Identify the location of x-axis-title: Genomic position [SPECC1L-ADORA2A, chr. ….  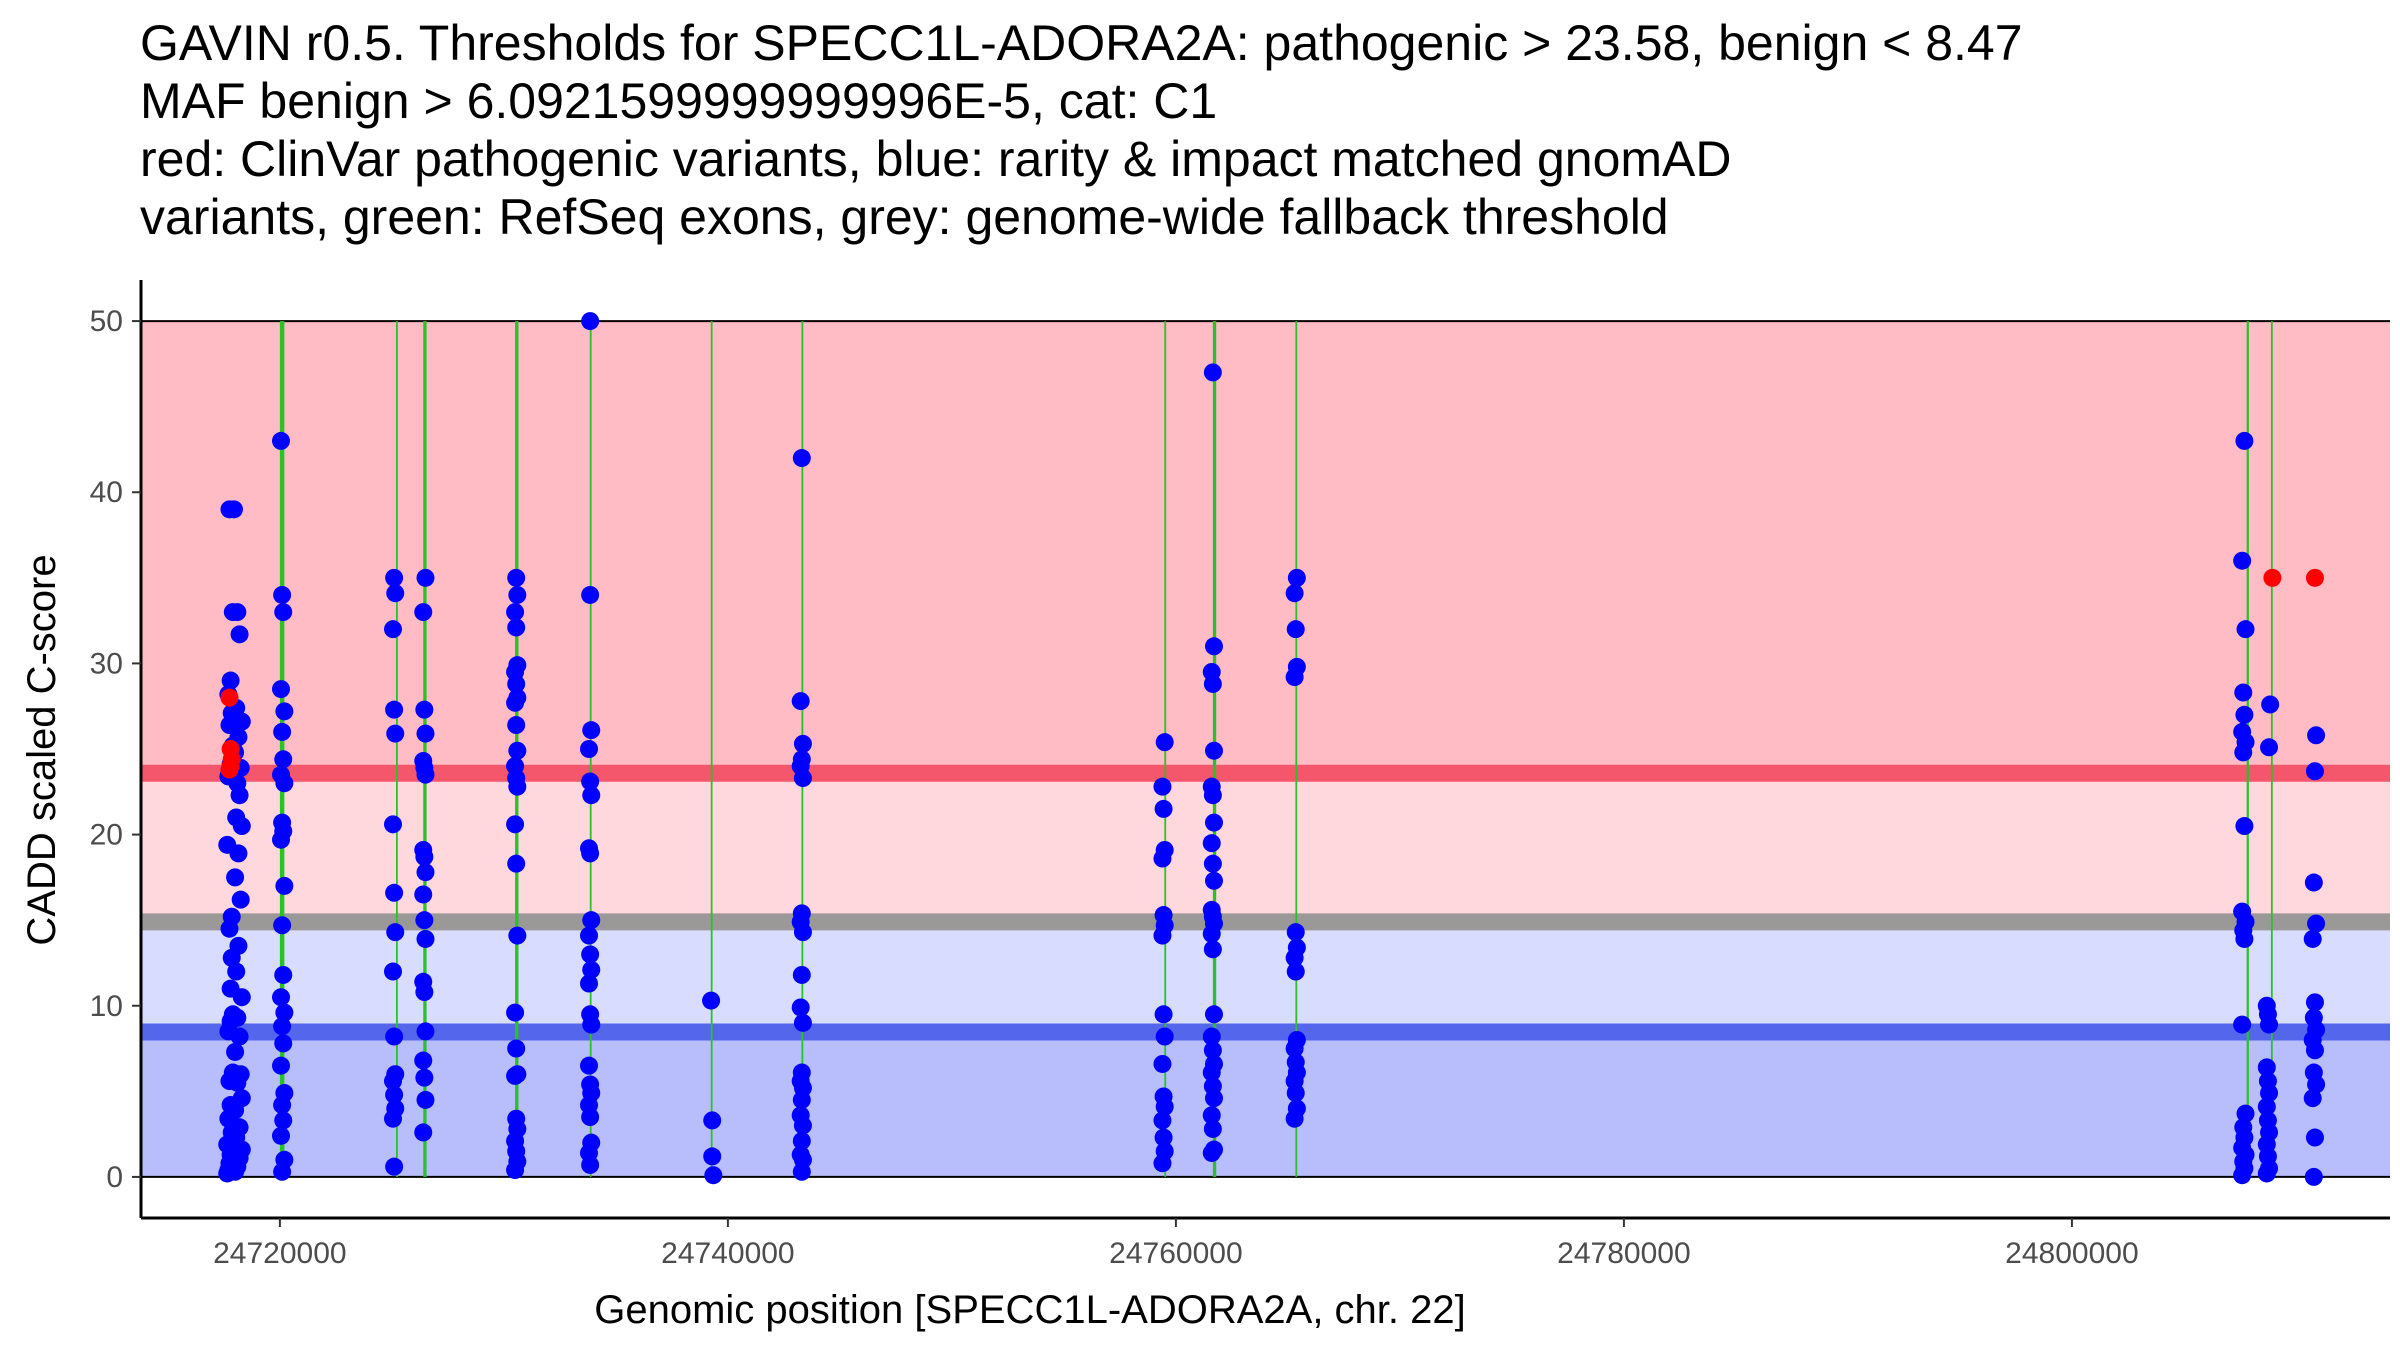
(1029, 1310).